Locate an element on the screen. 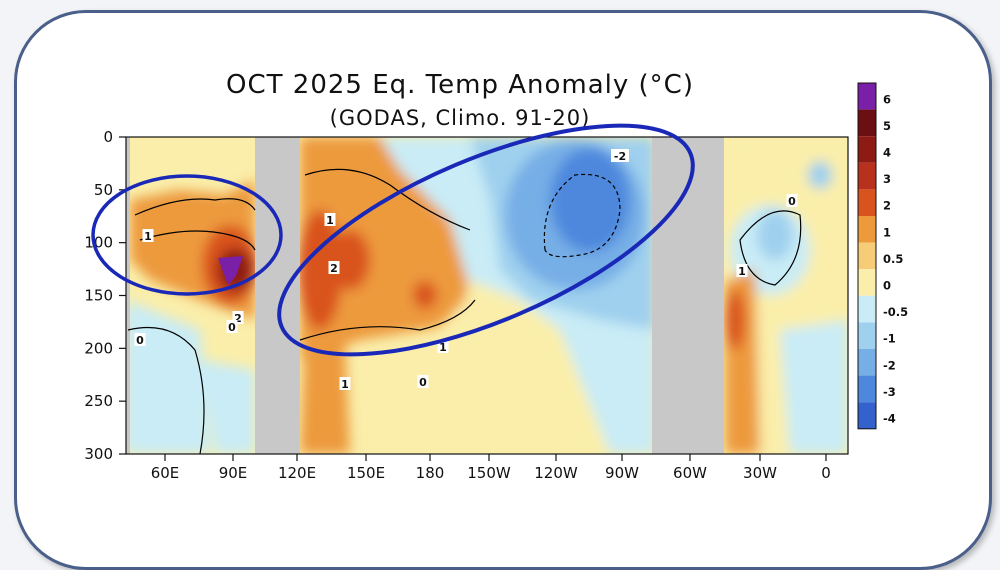  colorbar-label: -2 is located at coordinates (889, 365).